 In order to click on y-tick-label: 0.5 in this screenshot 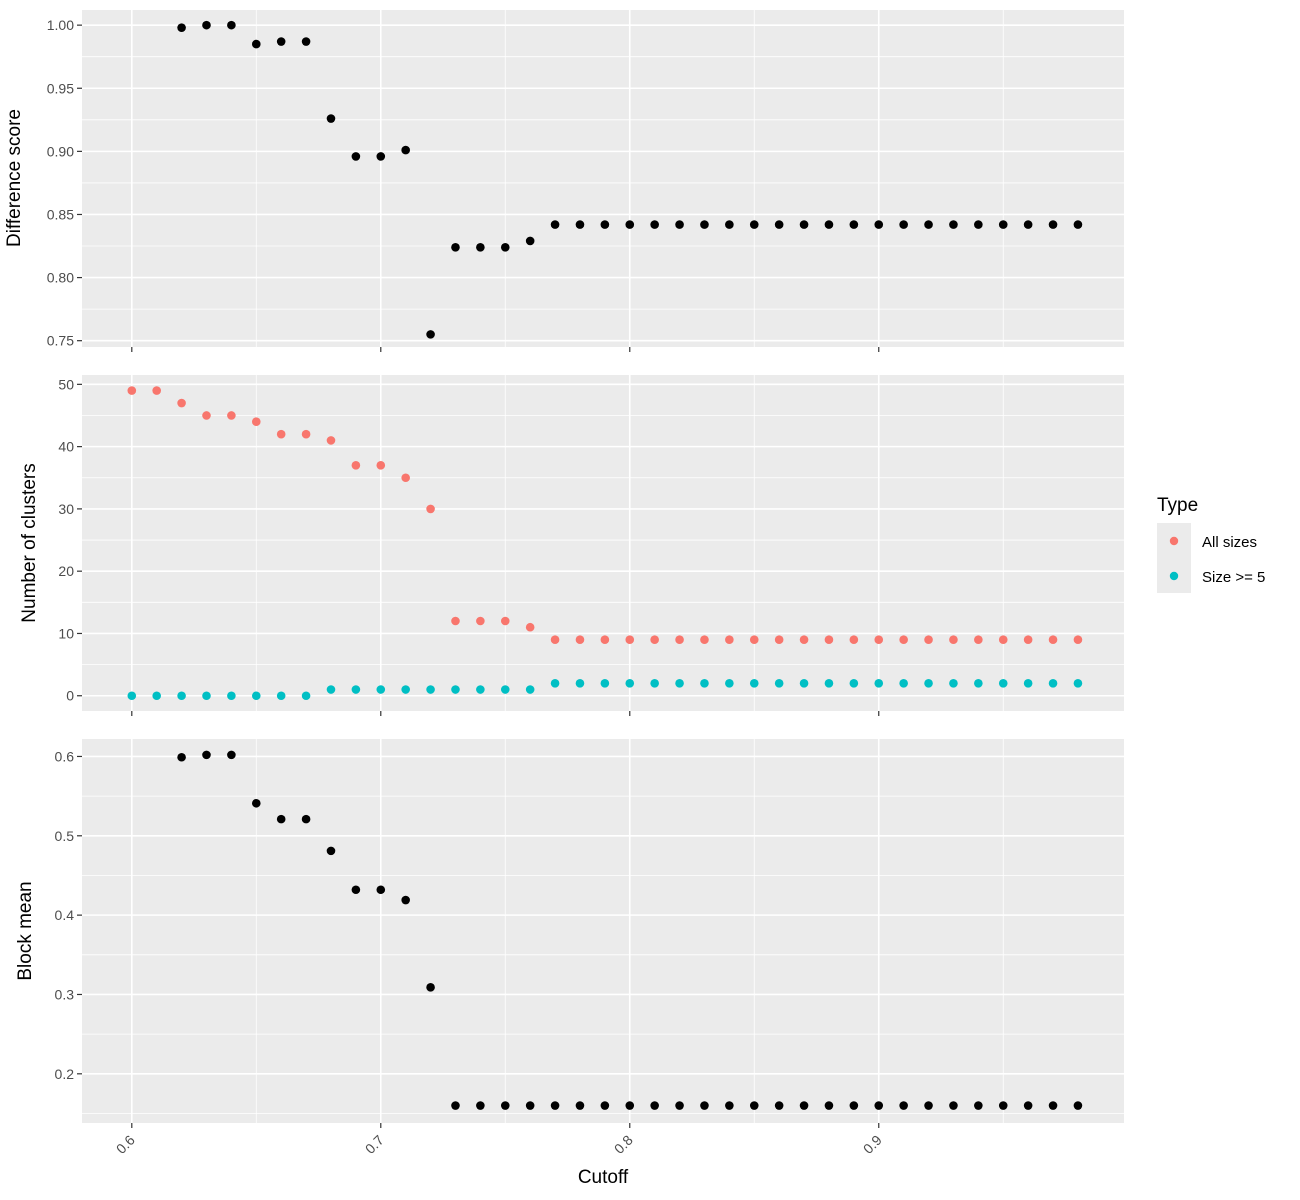, I will do `click(65, 836)`.